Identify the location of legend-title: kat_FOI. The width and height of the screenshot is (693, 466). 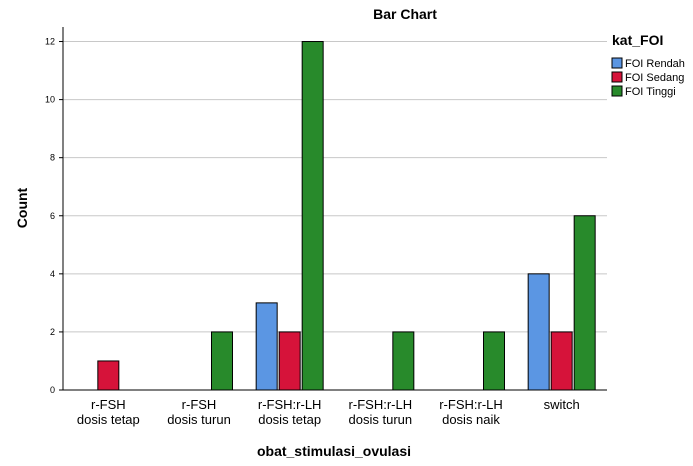
(637, 40).